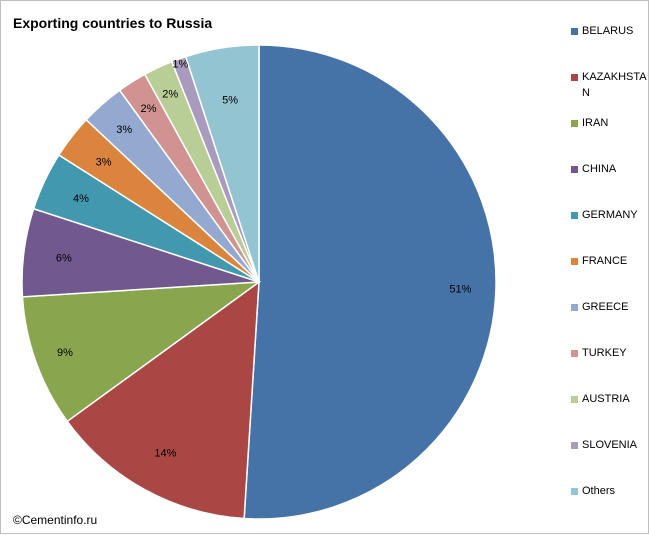 This screenshot has width=649, height=535. What do you see at coordinates (608, 31) in the screenshot?
I see `legend-label: BELARUS` at bounding box center [608, 31].